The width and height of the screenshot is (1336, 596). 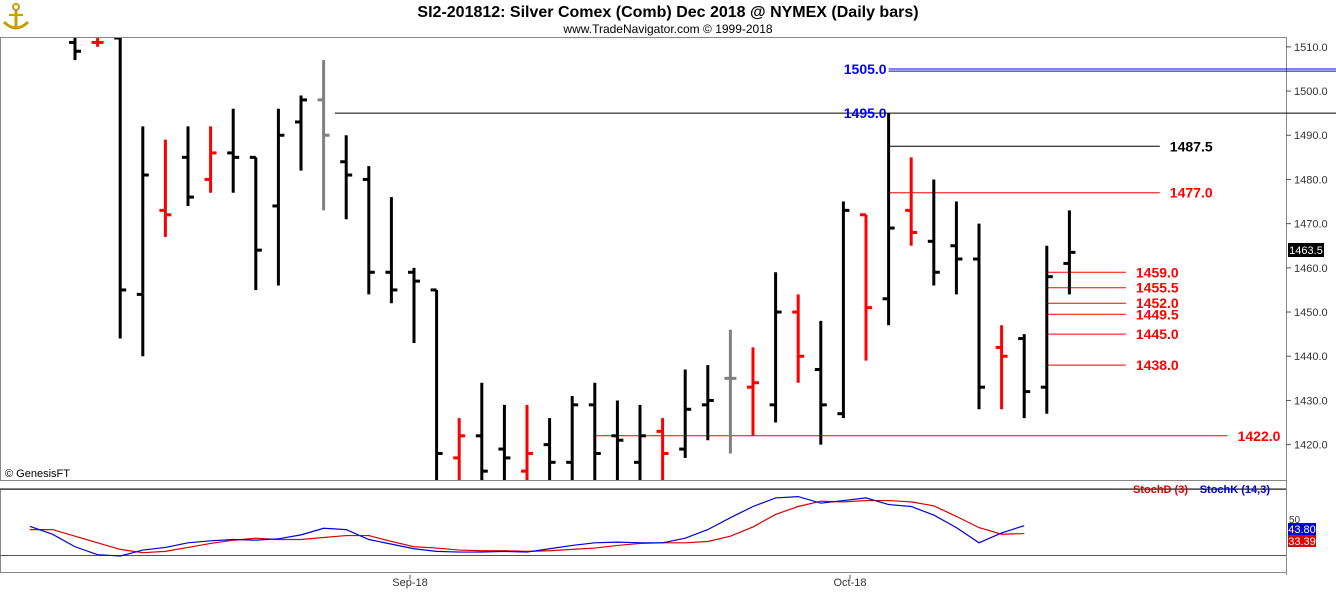 I want to click on price-tick-label: 1460.0, so click(x=1311, y=269).